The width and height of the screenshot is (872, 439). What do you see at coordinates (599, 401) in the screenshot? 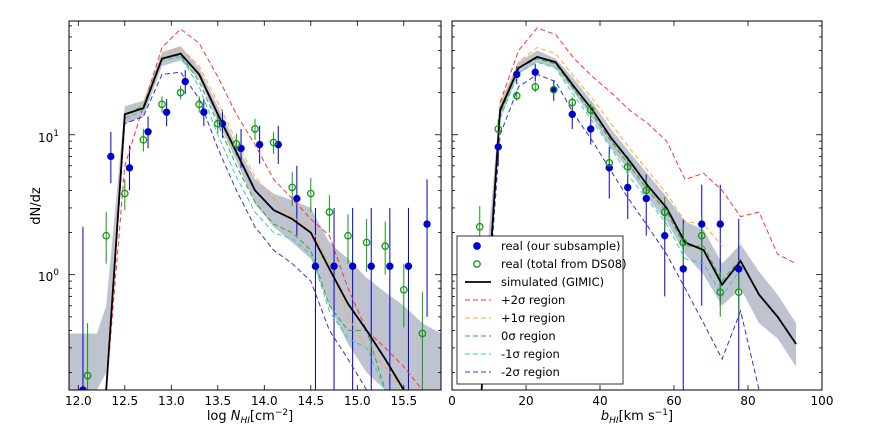
I see `xtick-label: 40` at bounding box center [599, 401].